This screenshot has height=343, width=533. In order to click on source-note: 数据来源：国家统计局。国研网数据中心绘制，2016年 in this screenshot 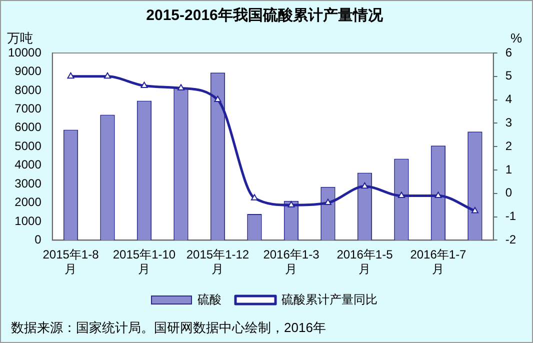, I will do `click(168, 327)`.